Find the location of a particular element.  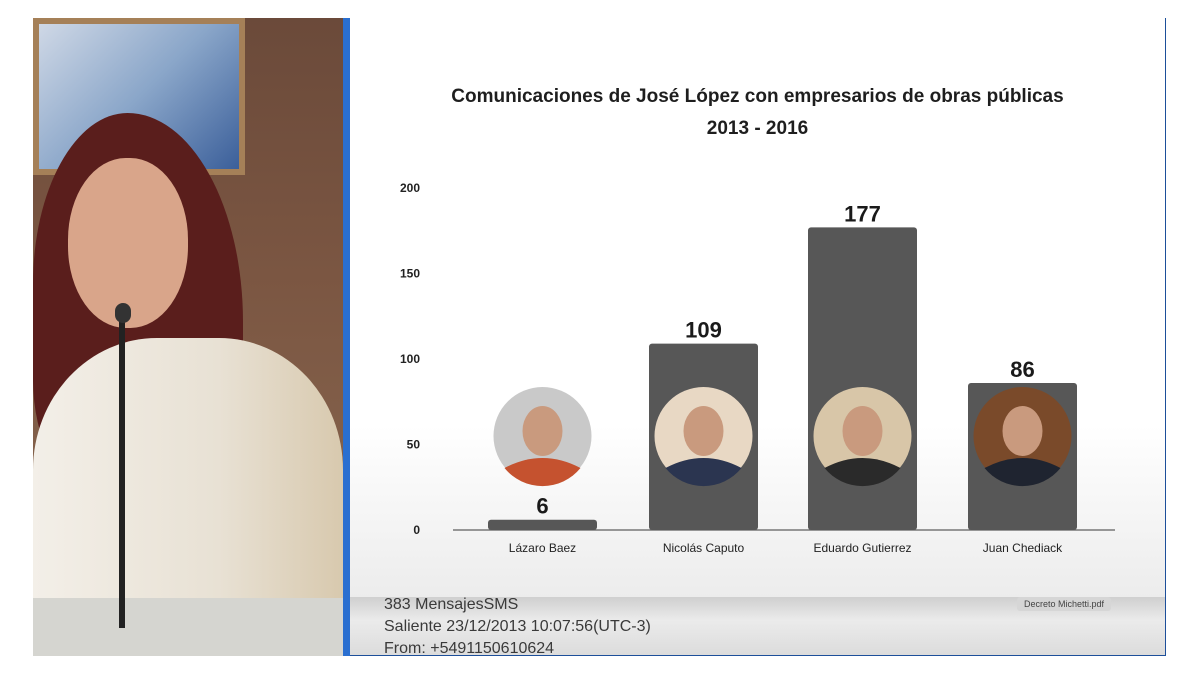

data-label: 86 is located at coordinates (1022, 369).